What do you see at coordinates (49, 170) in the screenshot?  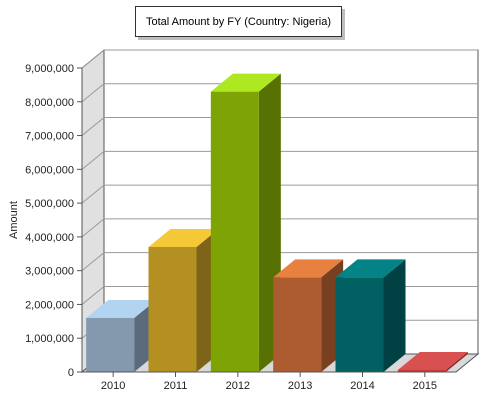 I see `y-tick-label: 6,000,000` at bounding box center [49, 170].